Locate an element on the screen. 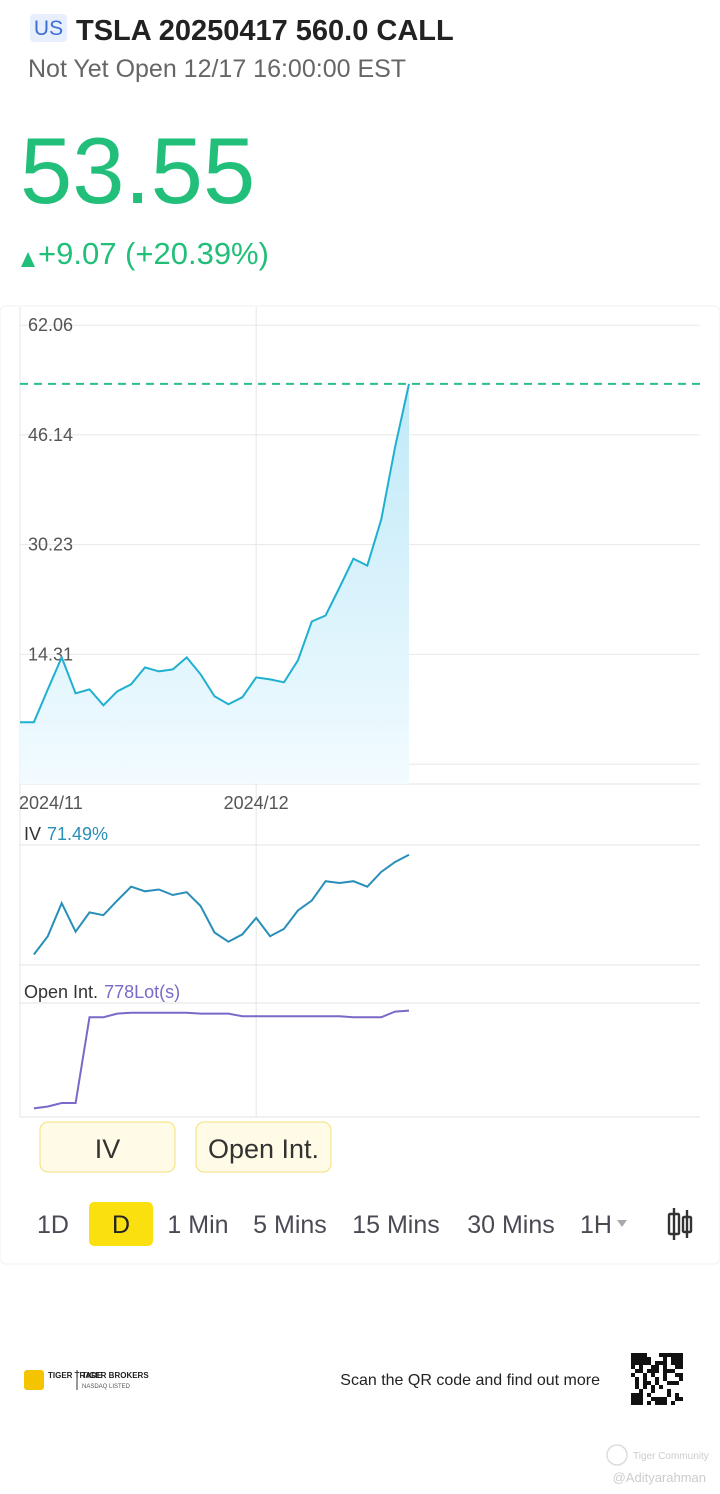 The width and height of the screenshot is (720, 1494). market: US is located at coordinates (48, 28).